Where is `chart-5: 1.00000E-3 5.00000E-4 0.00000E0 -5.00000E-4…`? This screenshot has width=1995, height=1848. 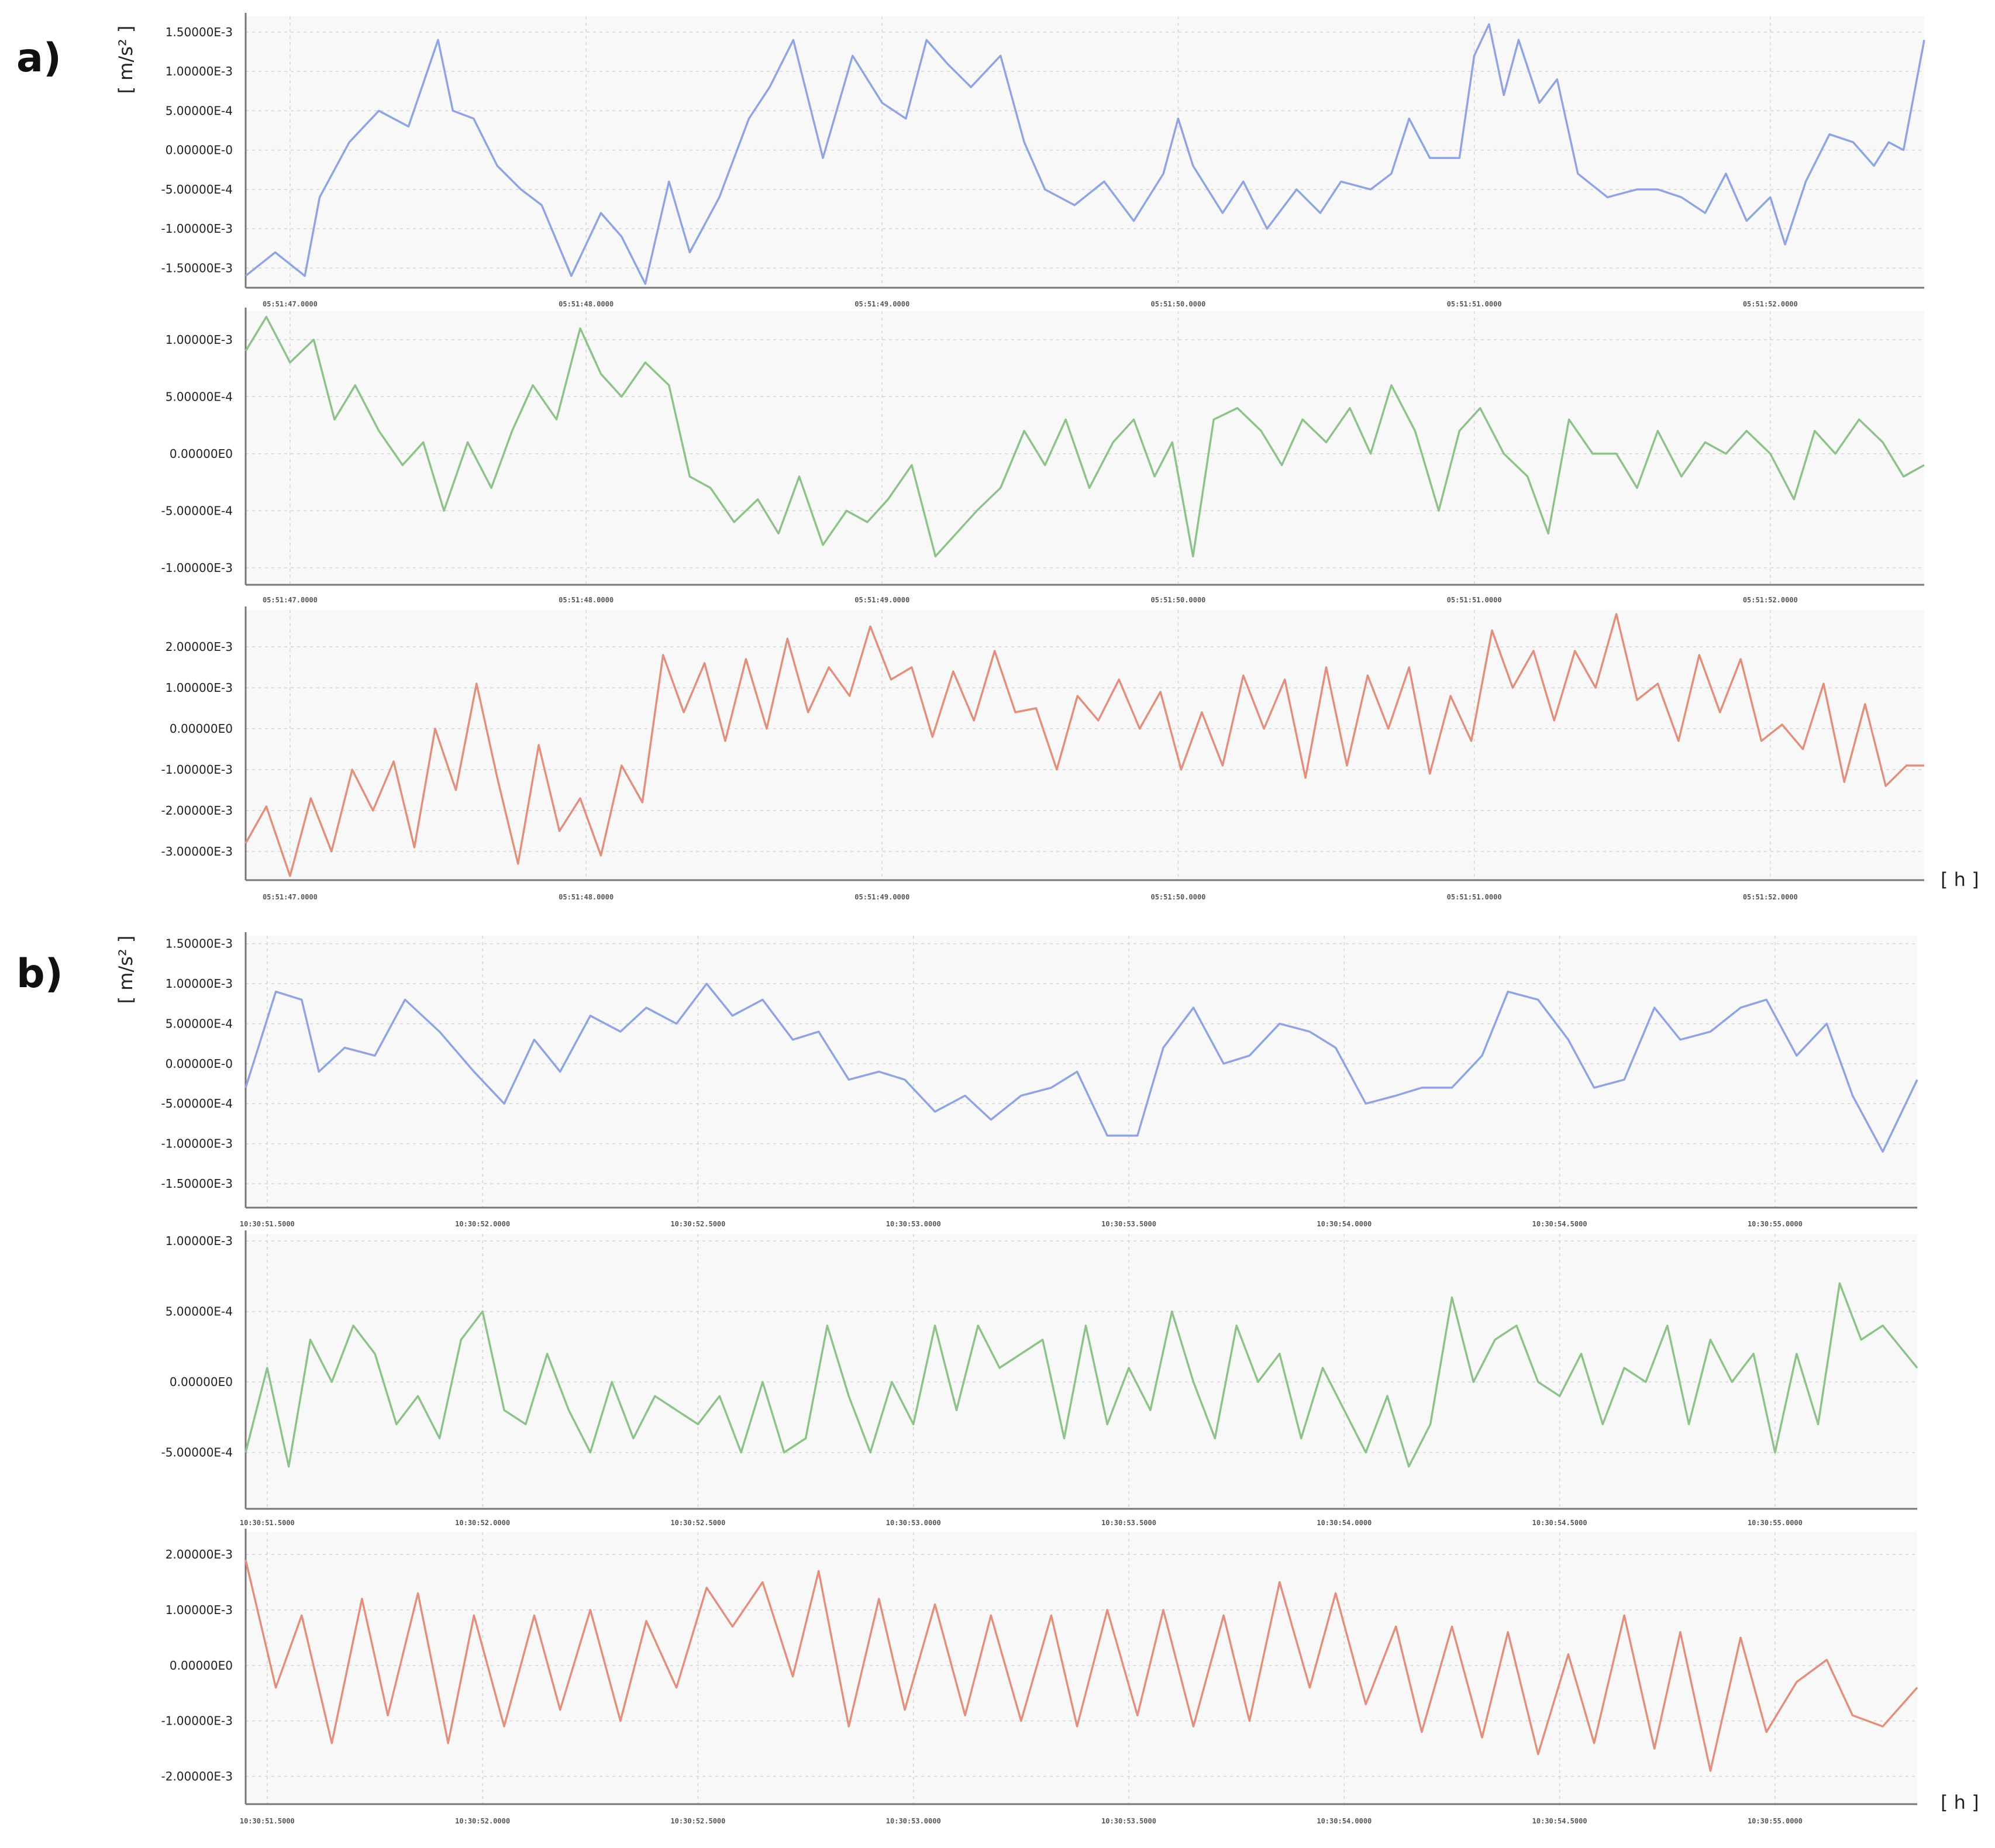 chart-5: 1.00000E-3 5.00000E-4 0.00000E0 -5.00000E-4… is located at coordinates (1039, 1378).